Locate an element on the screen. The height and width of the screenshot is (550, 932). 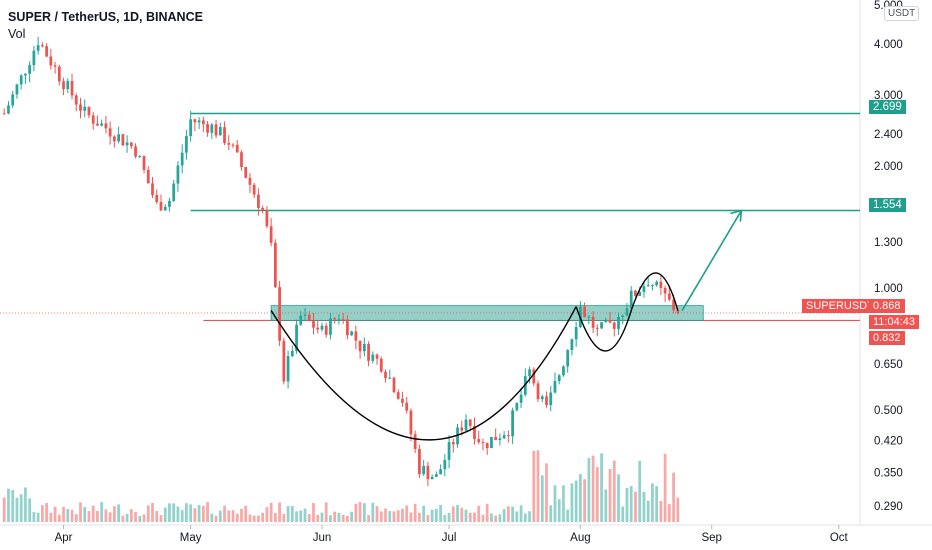
volume-indicator-label: Vol is located at coordinates (17, 34).